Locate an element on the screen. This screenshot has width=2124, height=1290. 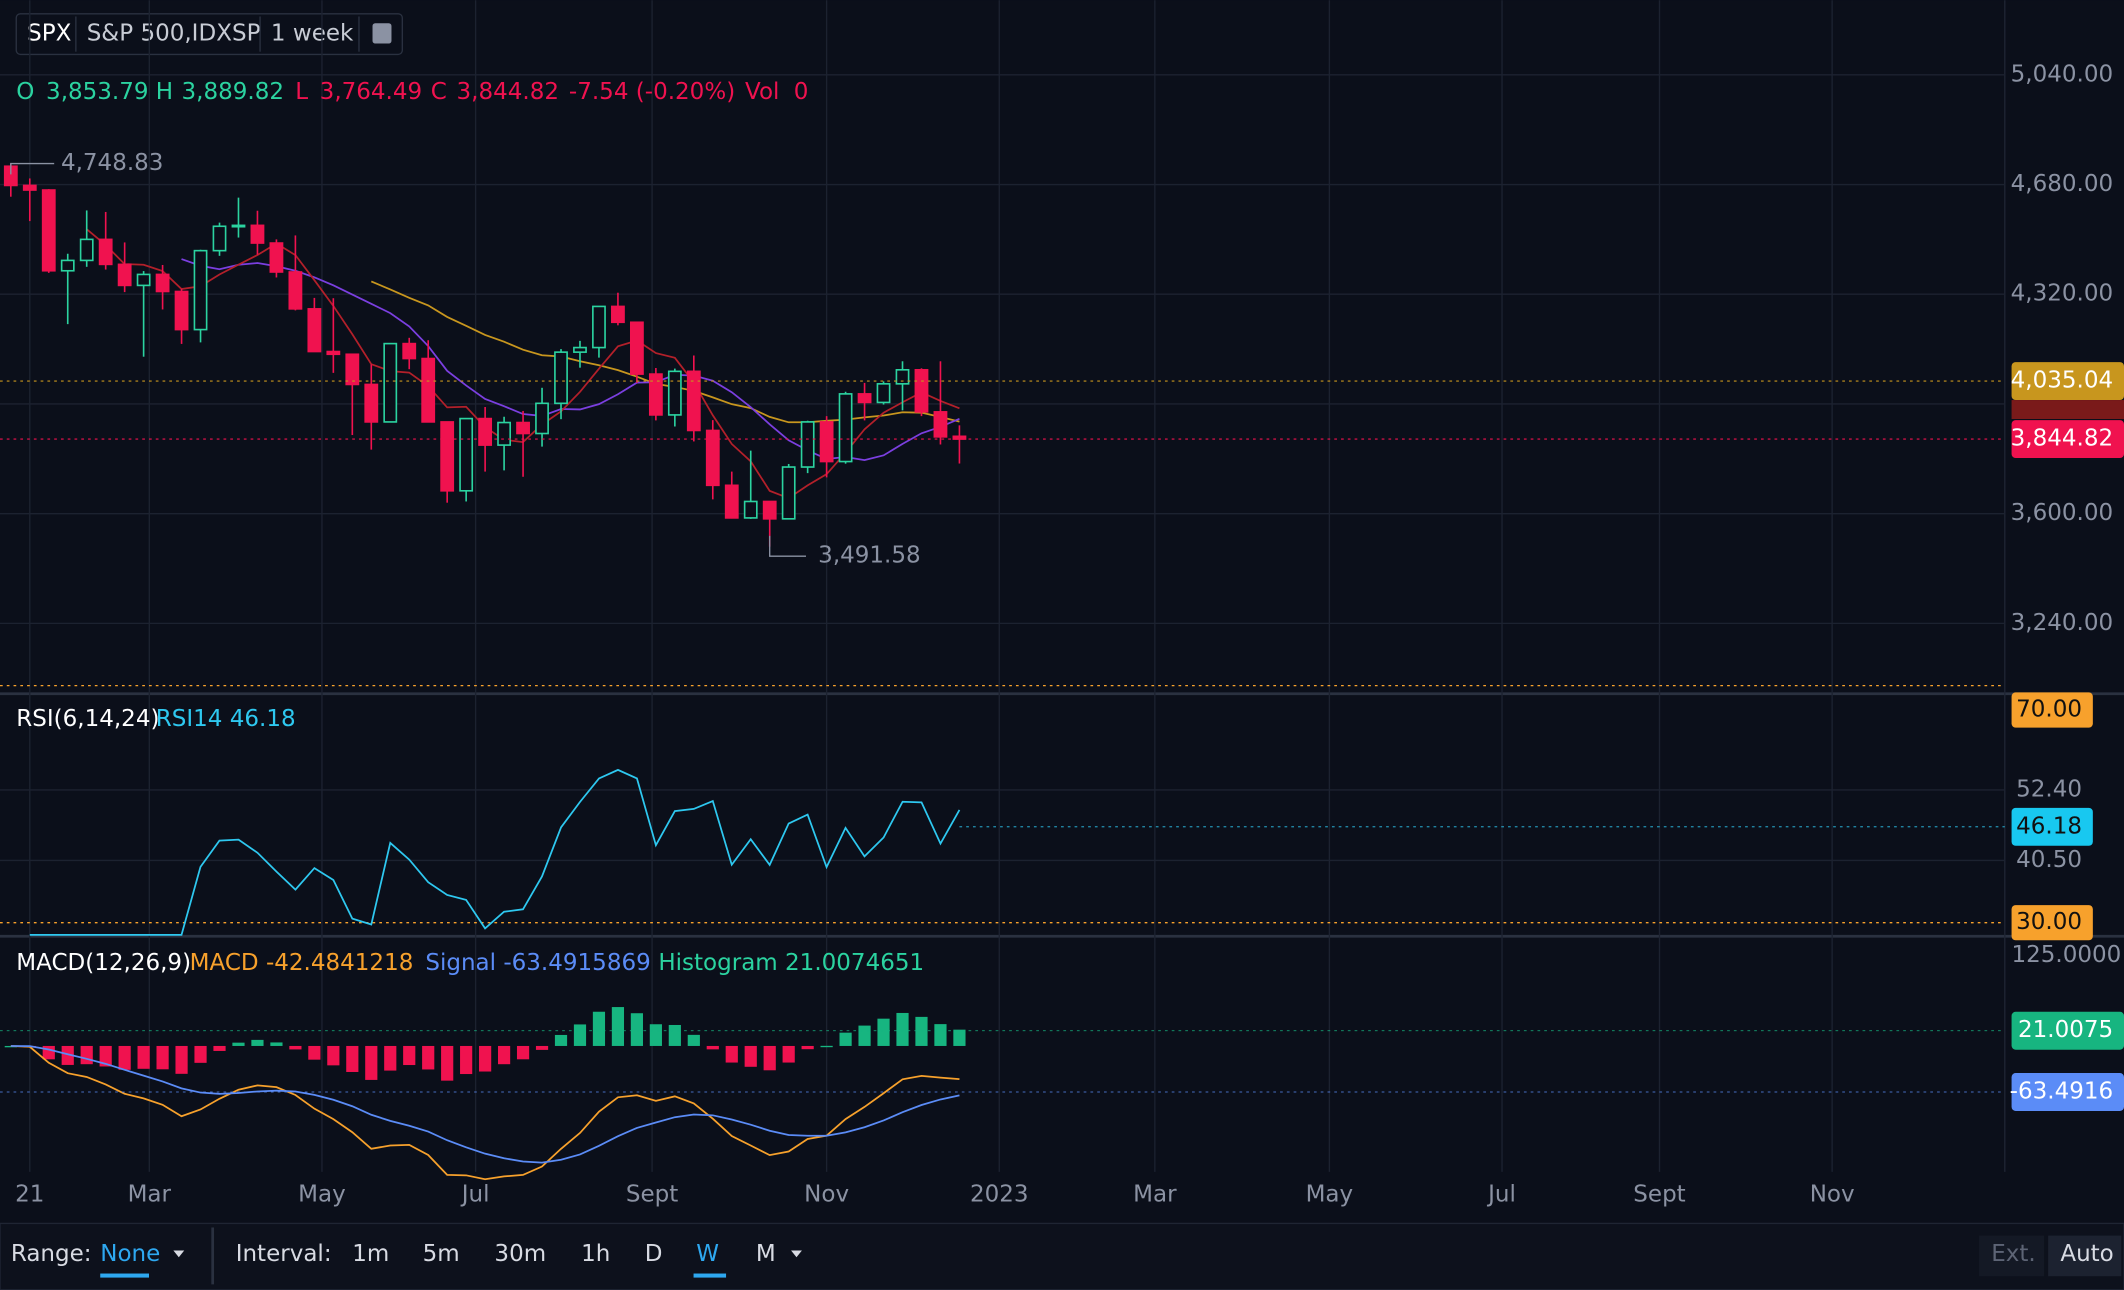
interval: 1 week is located at coordinates (312, 34).